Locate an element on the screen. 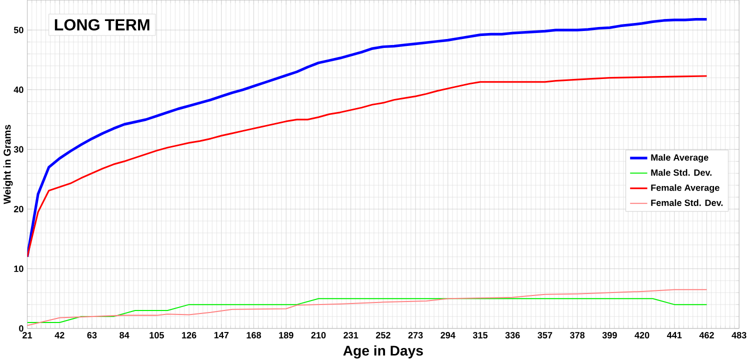  legend-label: Female Average is located at coordinates (685, 188).